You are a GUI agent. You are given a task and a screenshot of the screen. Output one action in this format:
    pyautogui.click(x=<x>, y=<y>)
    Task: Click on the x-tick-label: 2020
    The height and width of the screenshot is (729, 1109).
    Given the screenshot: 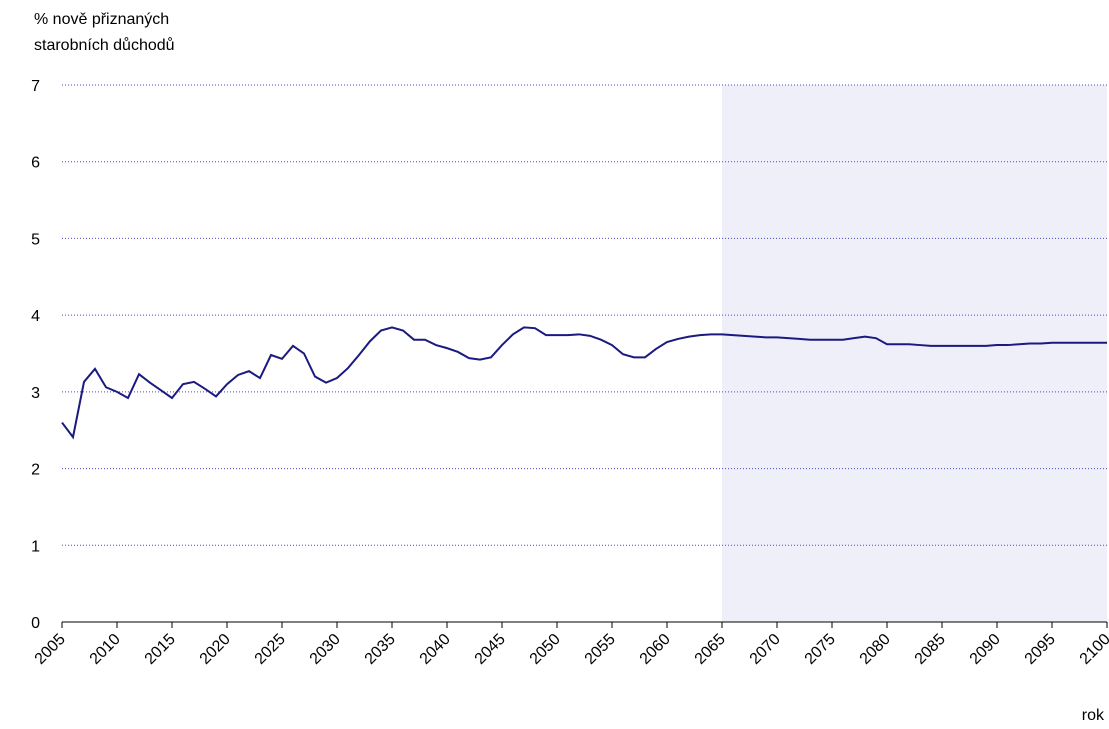 What is the action you would take?
    pyautogui.click(x=215, y=649)
    